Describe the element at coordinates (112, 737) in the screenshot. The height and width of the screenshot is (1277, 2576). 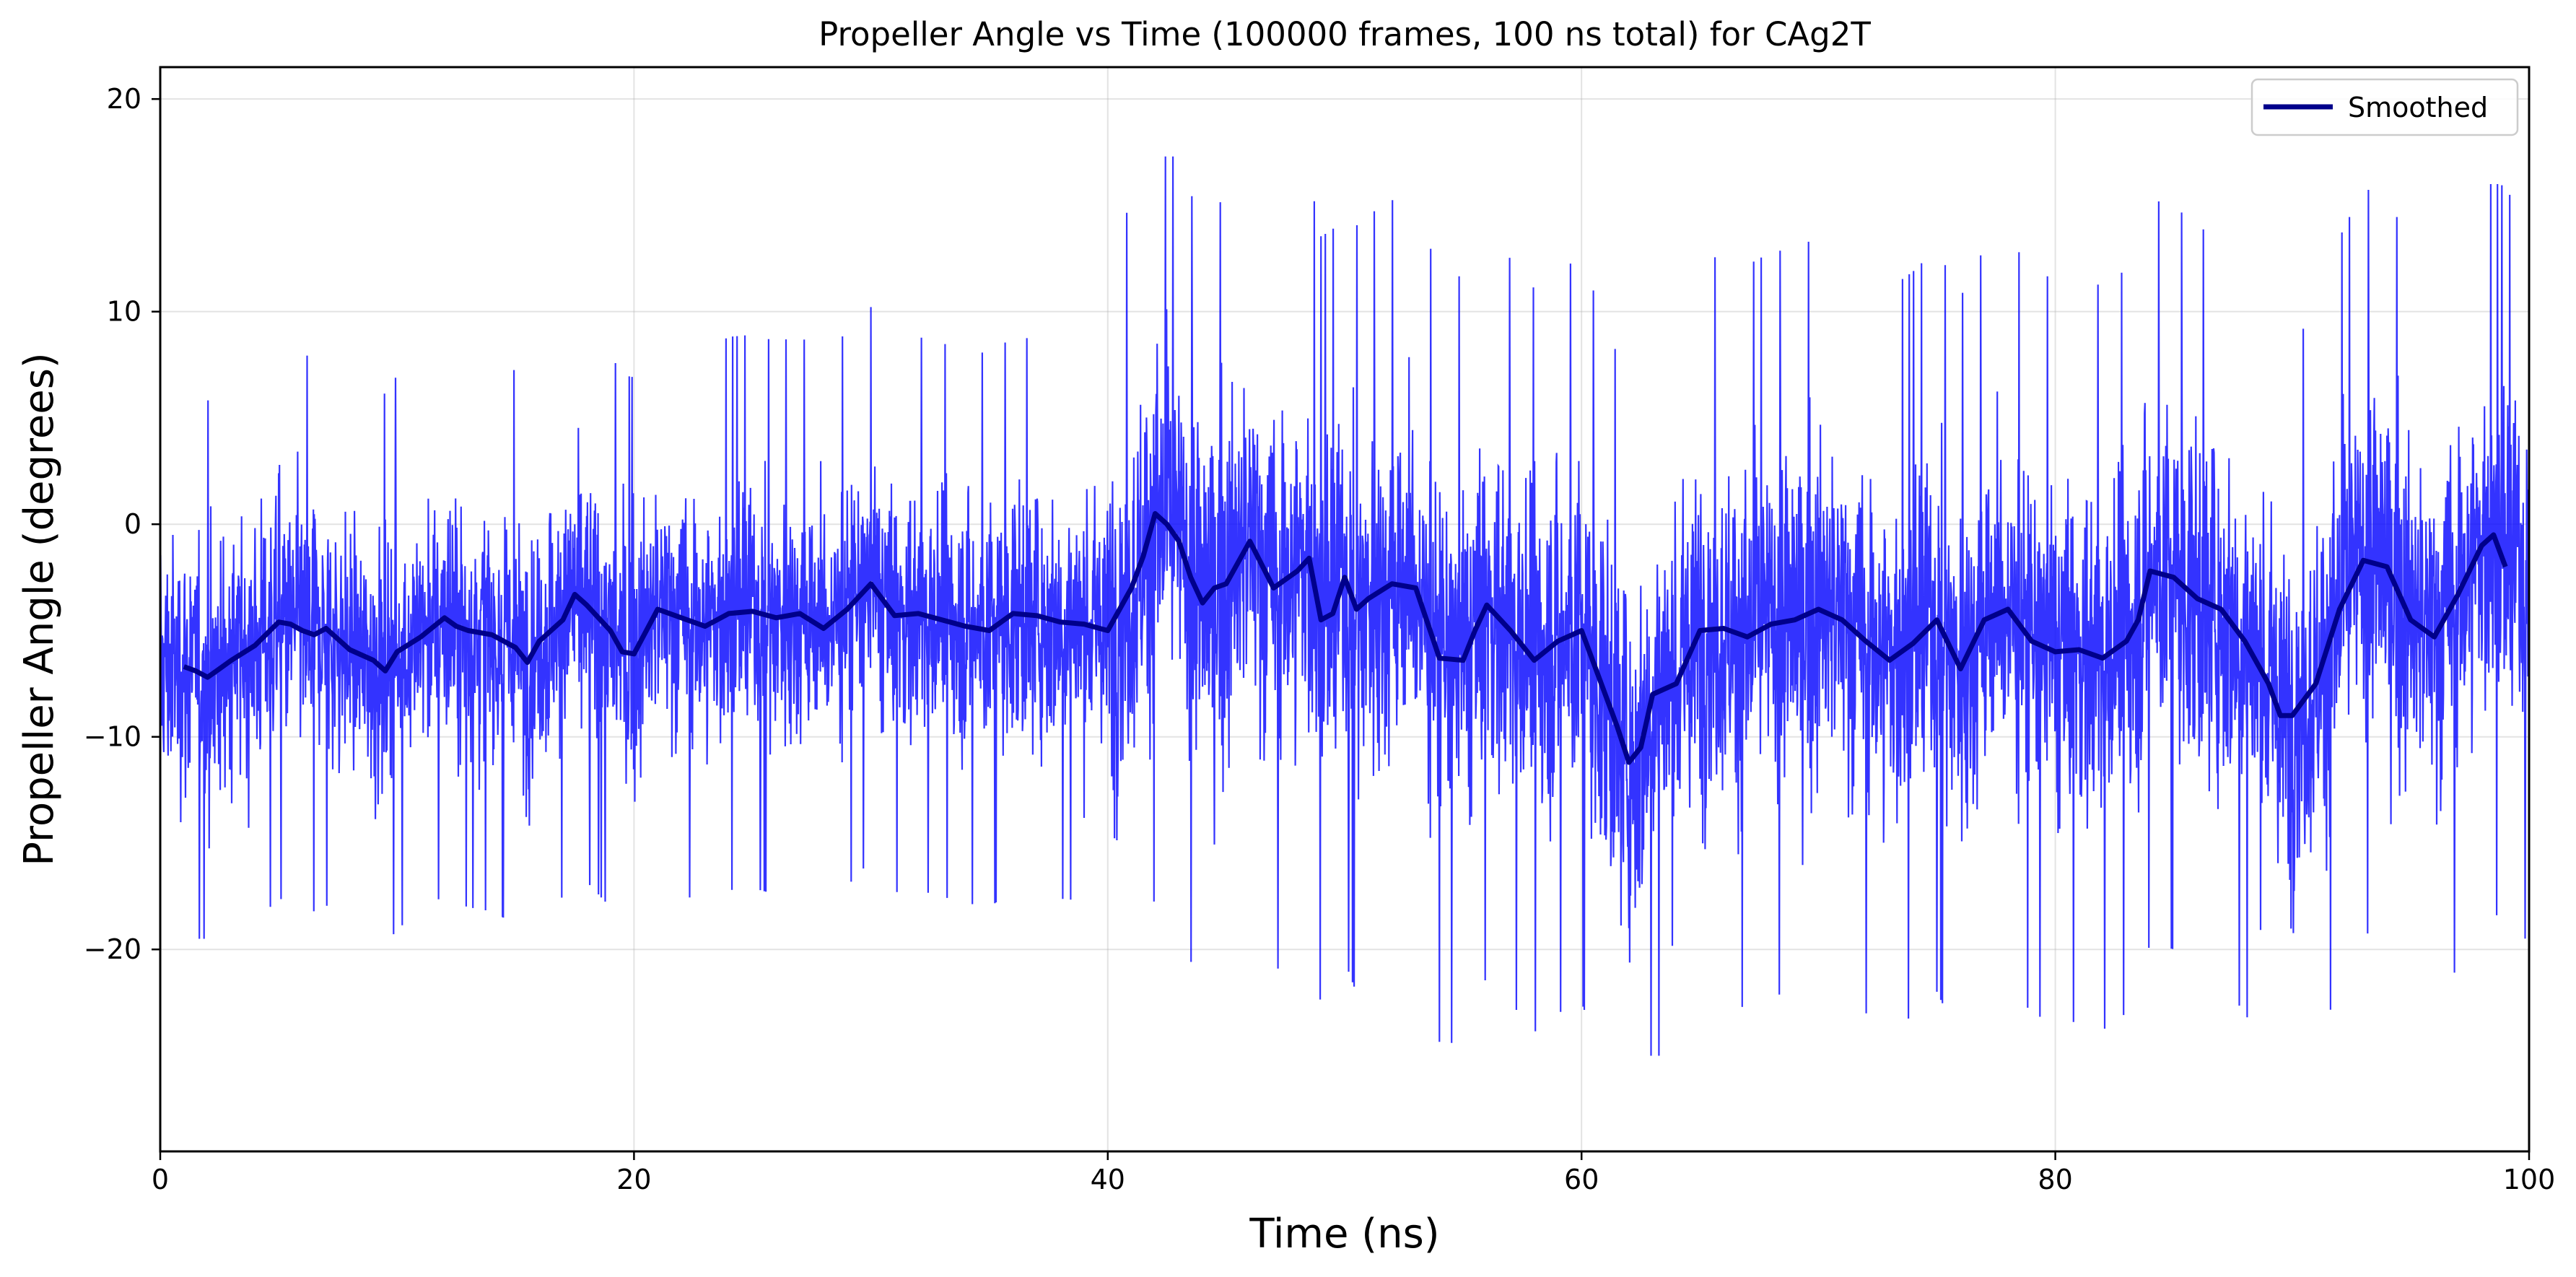
I see `y-tick-label-1: −10` at that location.